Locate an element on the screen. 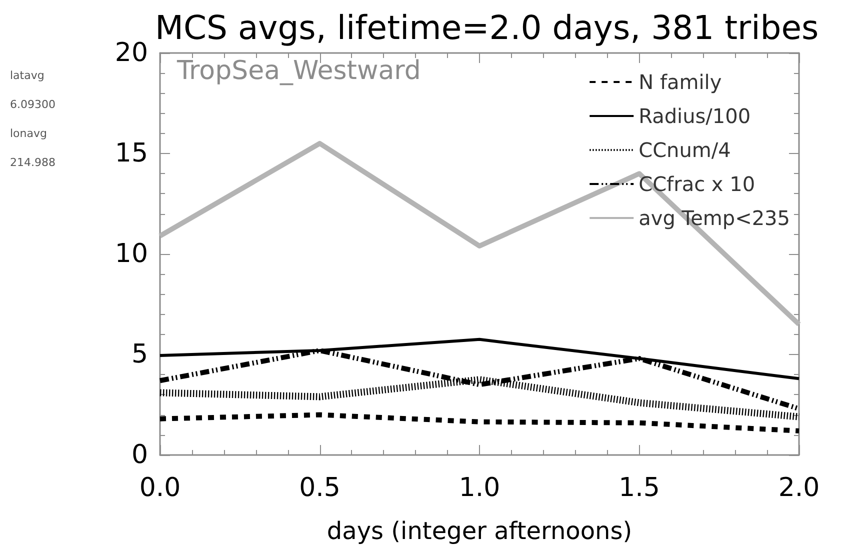  legend-label: CCfrac x 10 is located at coordinates (697, 184).